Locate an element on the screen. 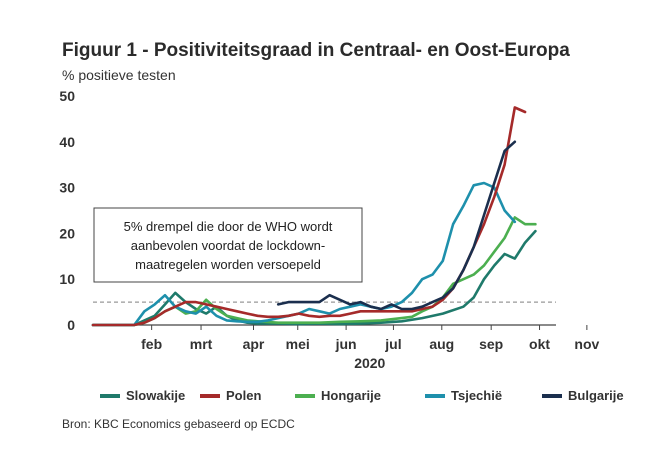 The height and width of the screenshot is (472, 667). legend-item: Slowakije is located at coordinates (142, 395).